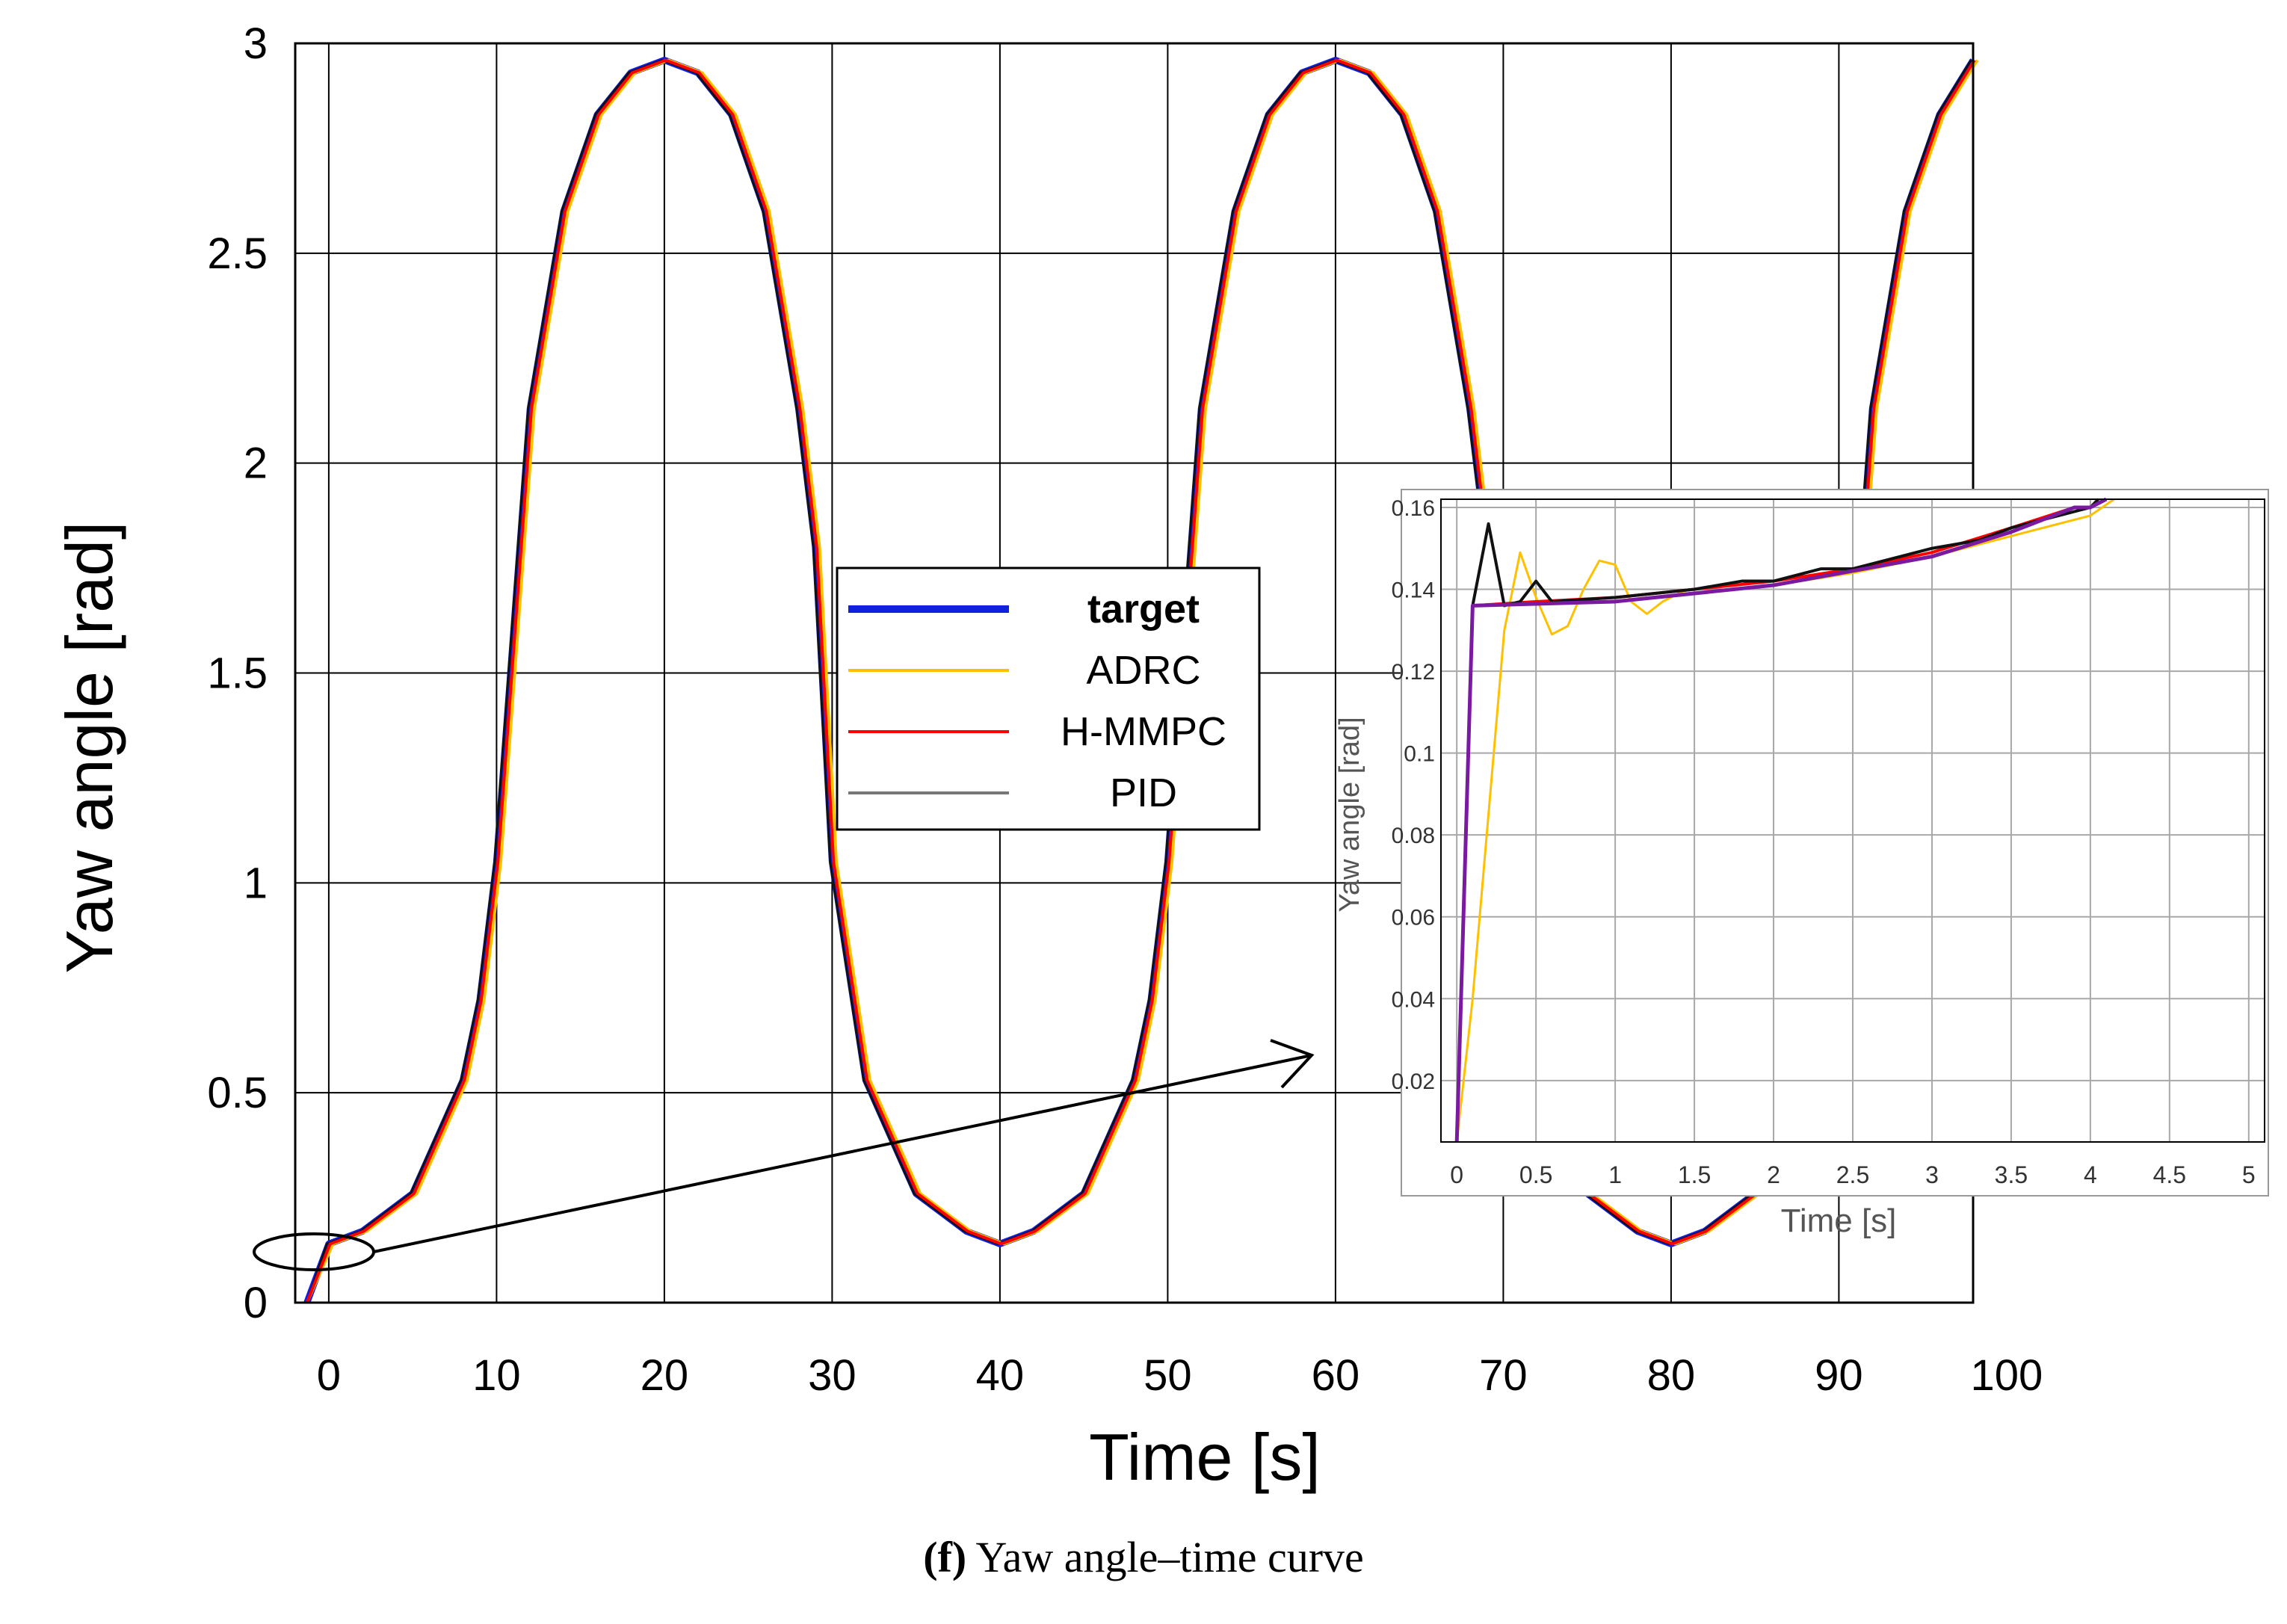 The image size is (2287, 1624). I want to click on inset-y-tick-label: 0.08, so click(1413, 836).